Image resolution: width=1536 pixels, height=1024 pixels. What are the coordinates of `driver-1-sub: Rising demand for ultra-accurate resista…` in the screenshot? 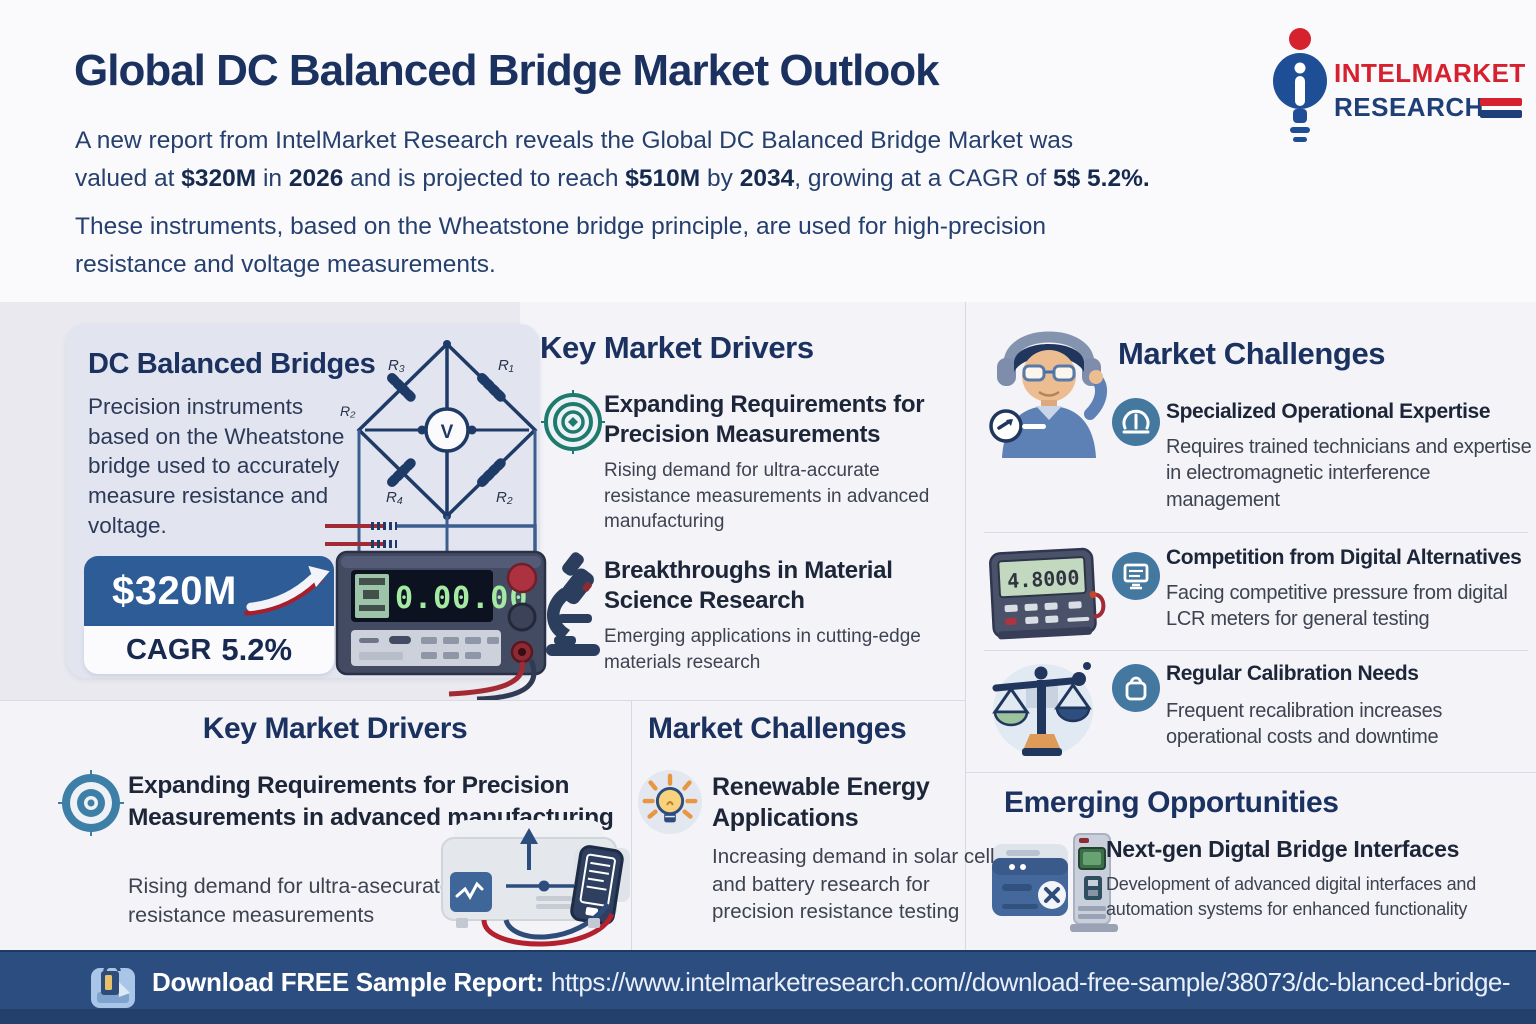 It's located at (767, 496).